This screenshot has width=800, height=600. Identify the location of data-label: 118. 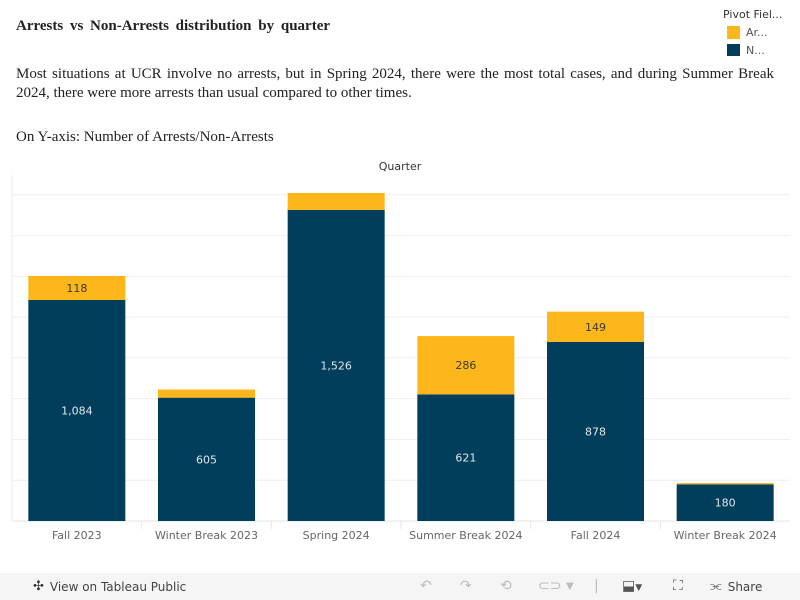
(76, 288).